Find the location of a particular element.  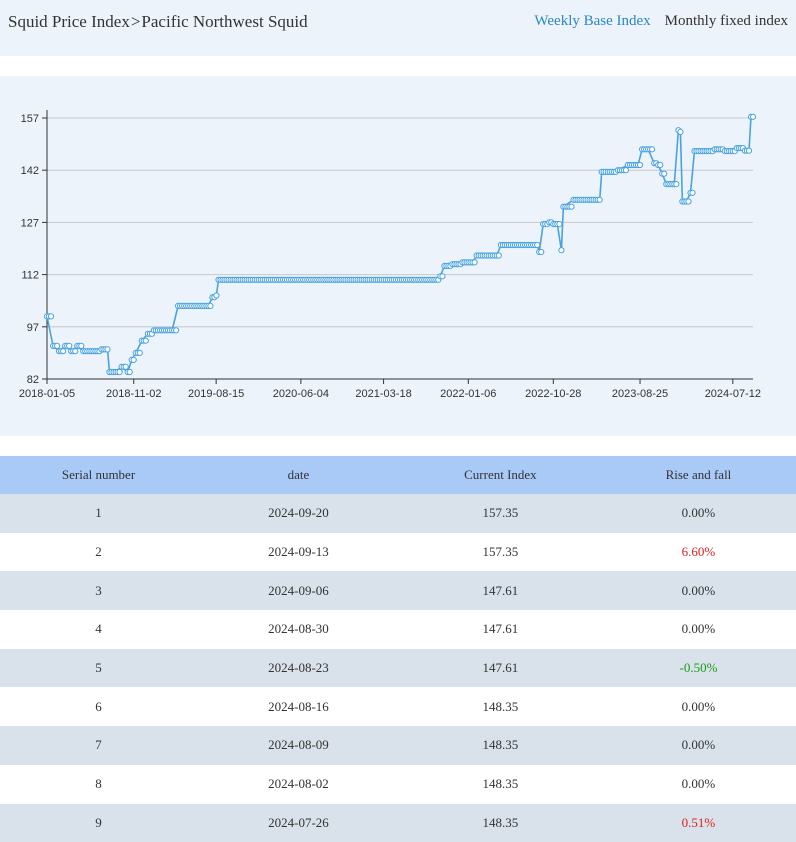

y-tick-label: 97 is located at coordinates (33, 328).